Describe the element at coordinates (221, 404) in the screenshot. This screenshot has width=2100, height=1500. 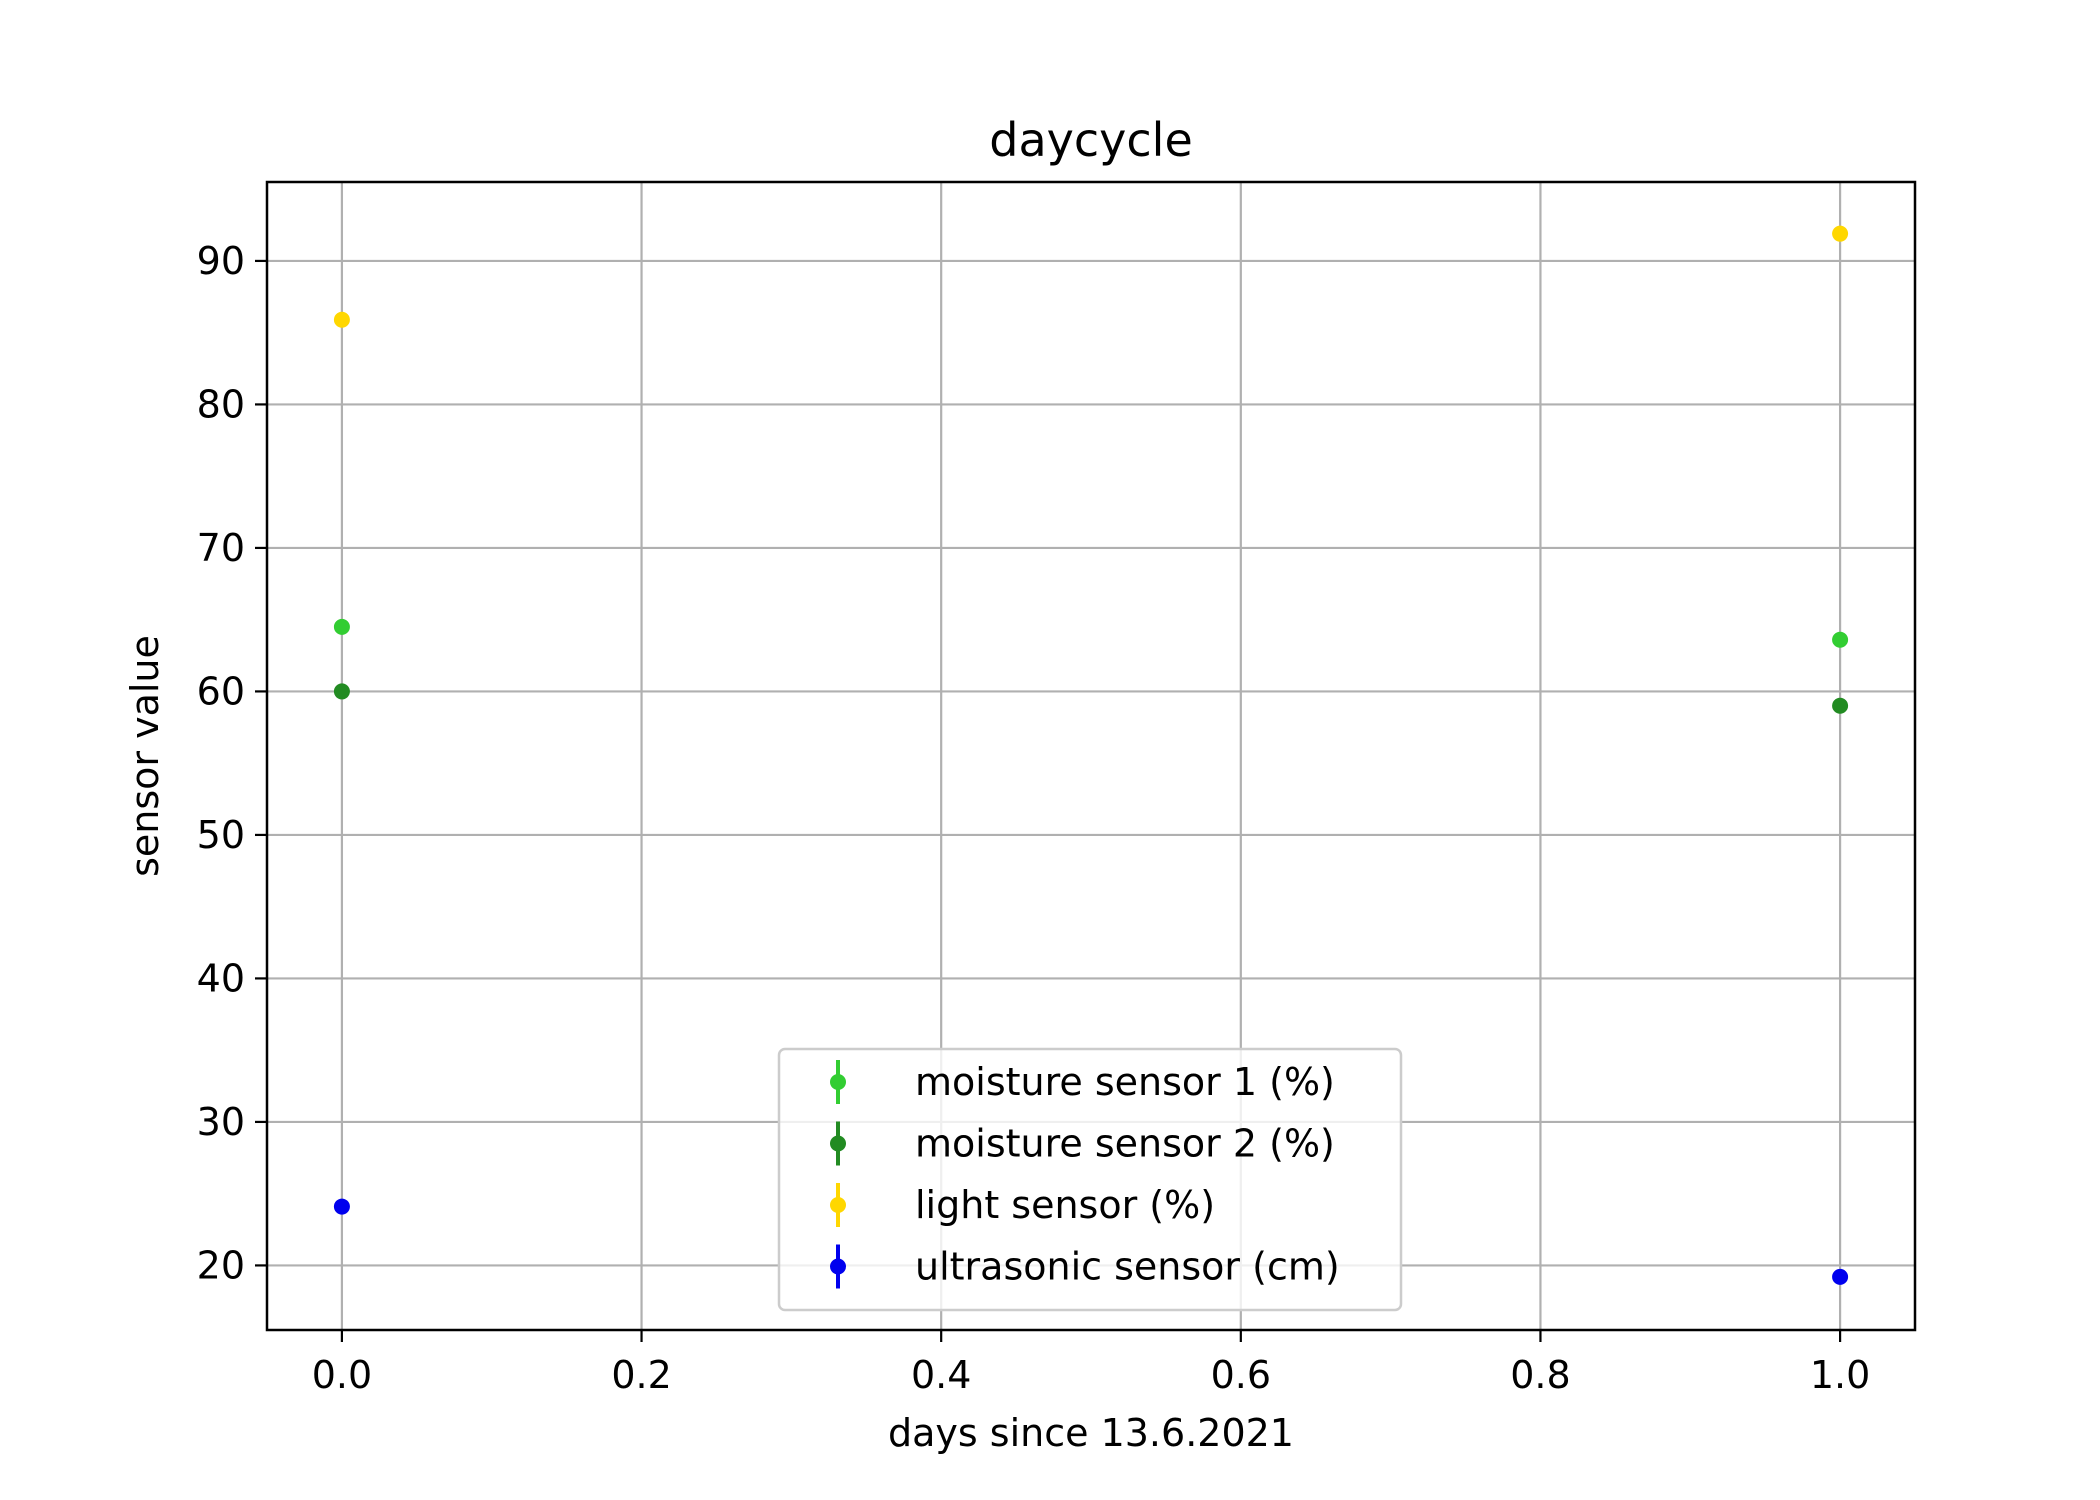
I see `y-tick-label: 80` at that location.